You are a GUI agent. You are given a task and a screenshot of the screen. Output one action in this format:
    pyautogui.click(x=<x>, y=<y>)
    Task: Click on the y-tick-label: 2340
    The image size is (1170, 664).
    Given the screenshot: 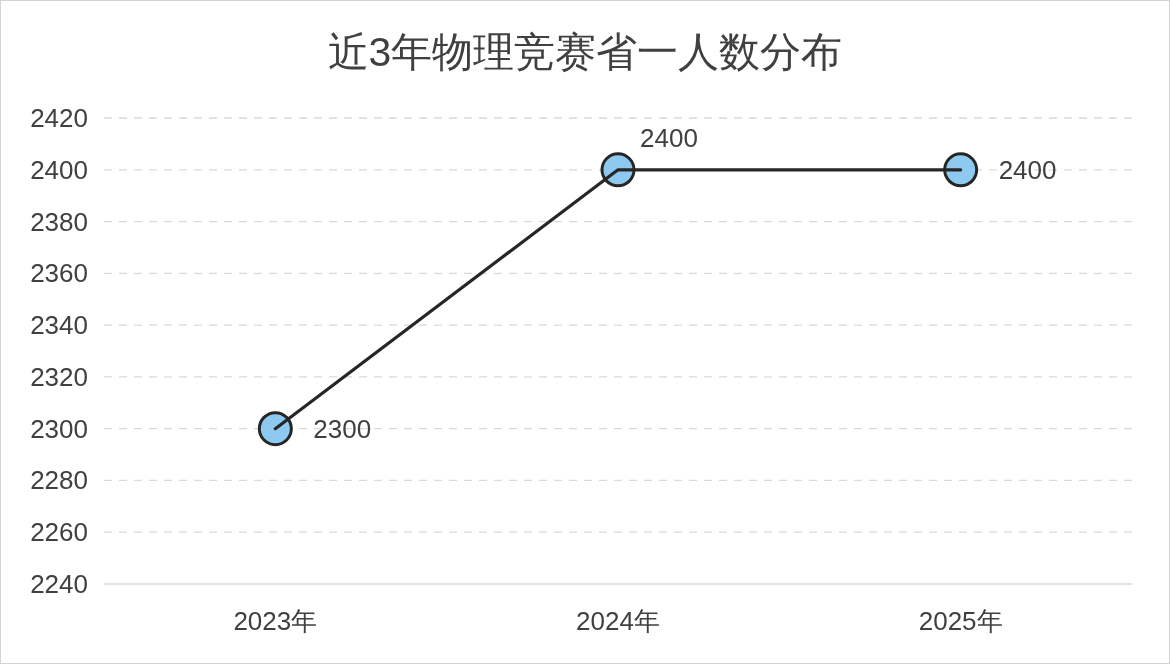 What is the action you would take?
    pyautogui.click(x=59, y=325)
    